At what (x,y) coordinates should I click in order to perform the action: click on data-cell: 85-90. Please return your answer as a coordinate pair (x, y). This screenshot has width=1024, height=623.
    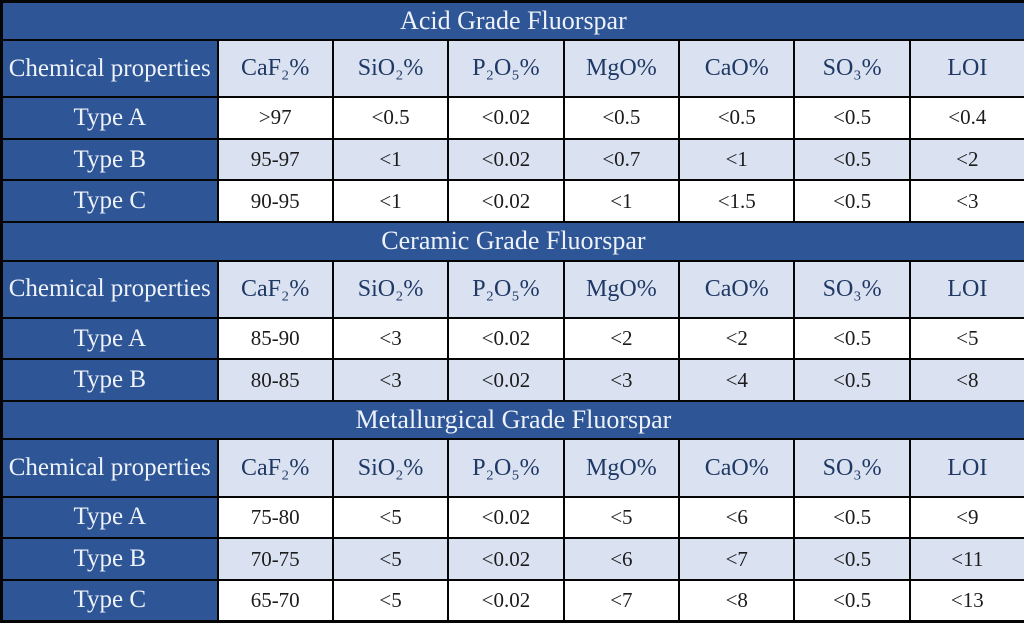
    Looking at the image, I should click on (275, 338).